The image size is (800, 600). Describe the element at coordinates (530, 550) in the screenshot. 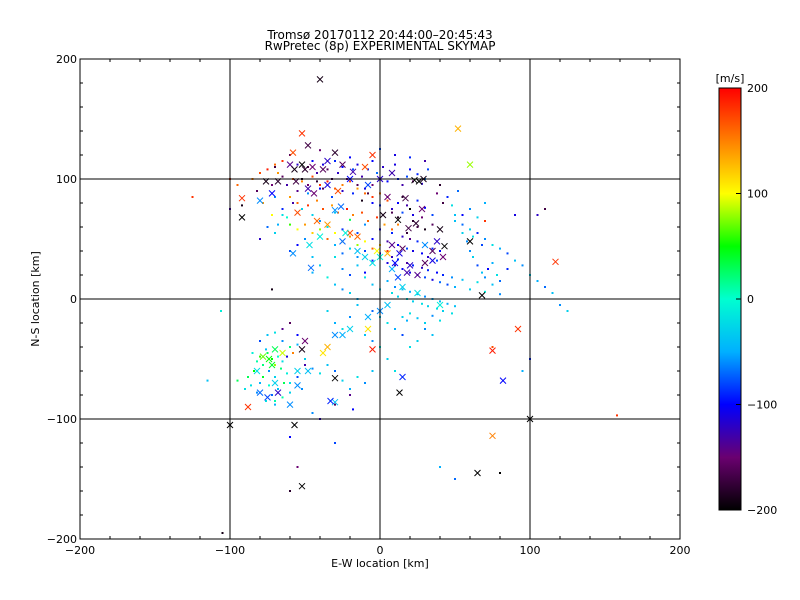

I see `x-tick-label: 100` at that location.